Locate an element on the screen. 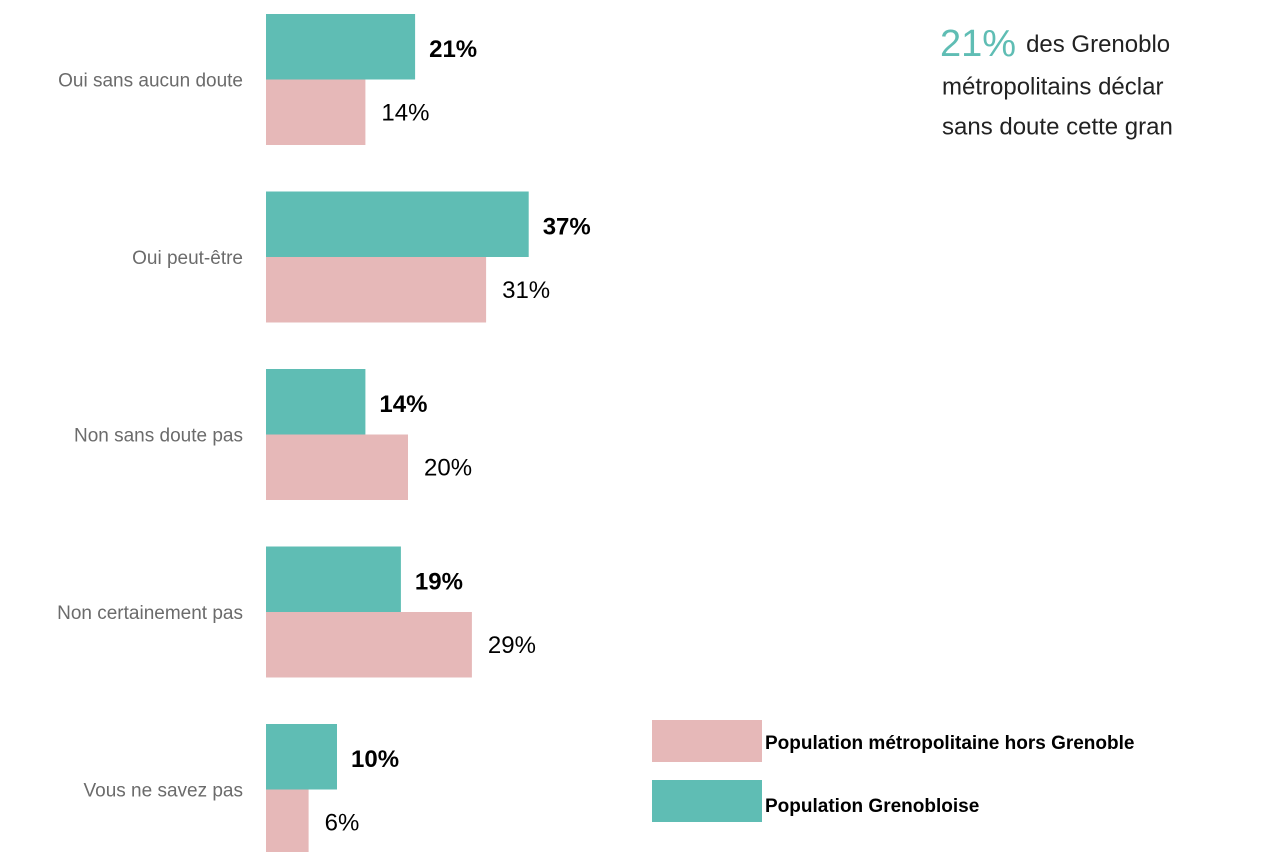 This screenshot has height=852, width=1284. annotation-text: des Grenoblo is located at coordinates (1098, 44).